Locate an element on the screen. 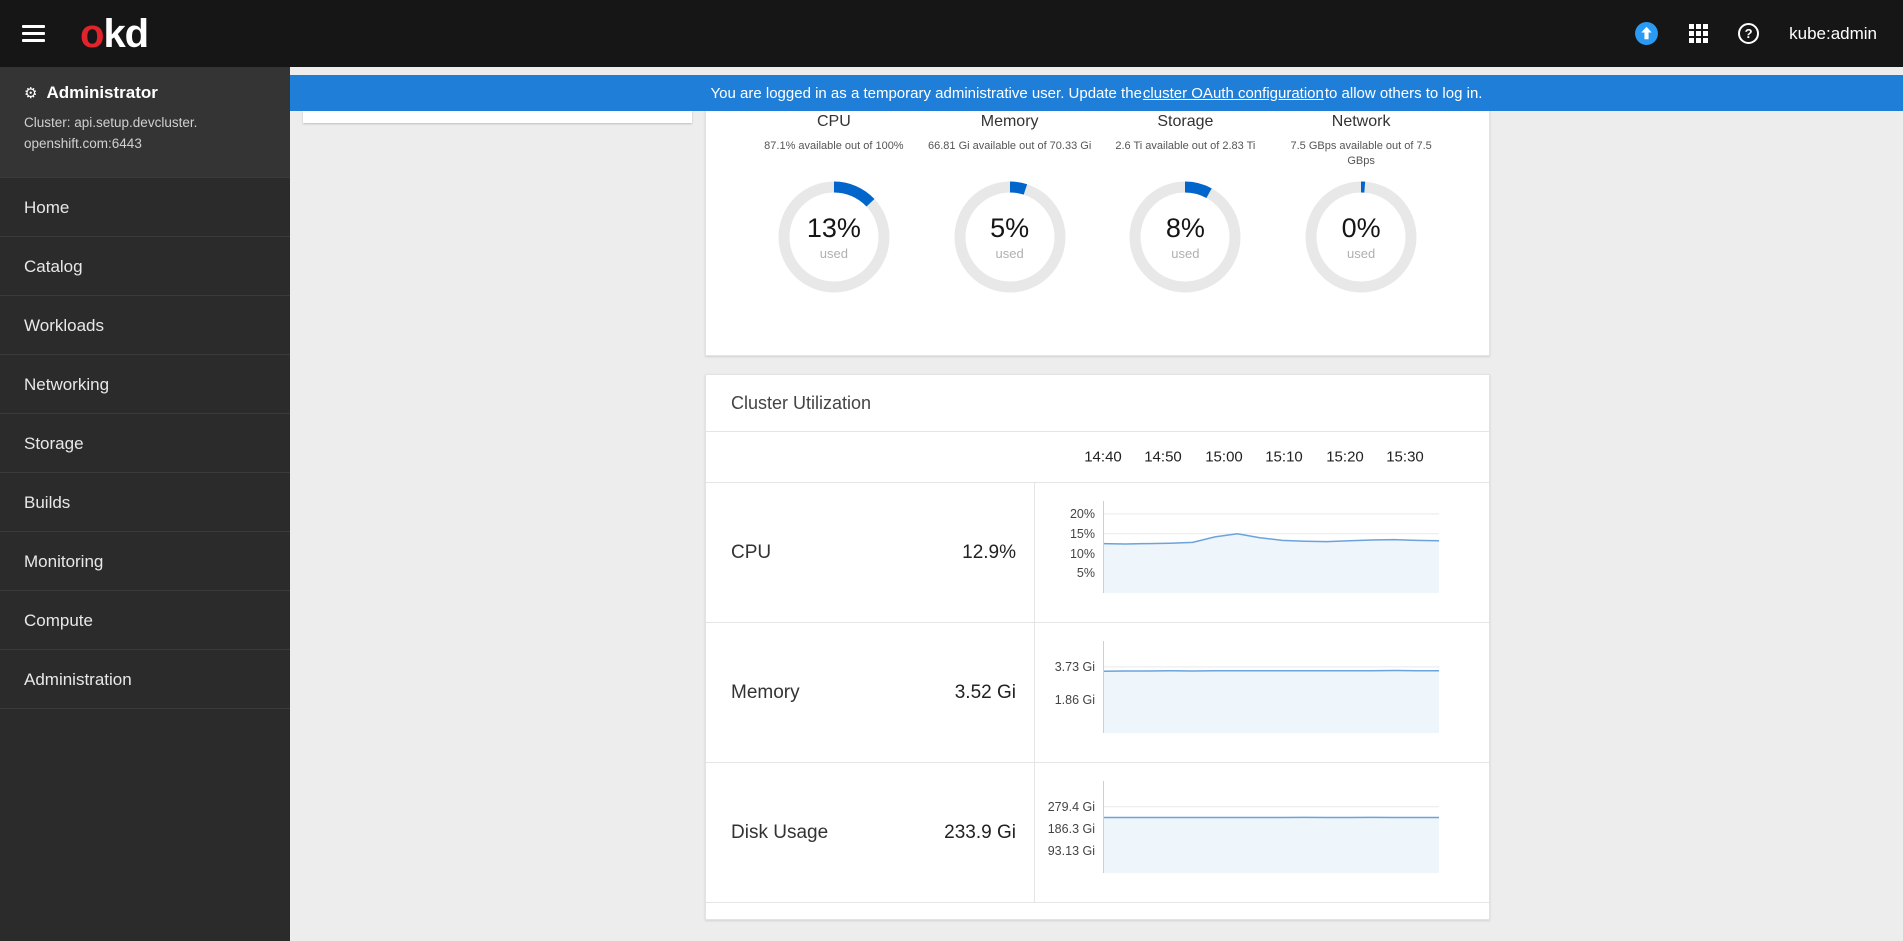  sidebar-item-workloads: Workloads is located at coordinates (145, 324).